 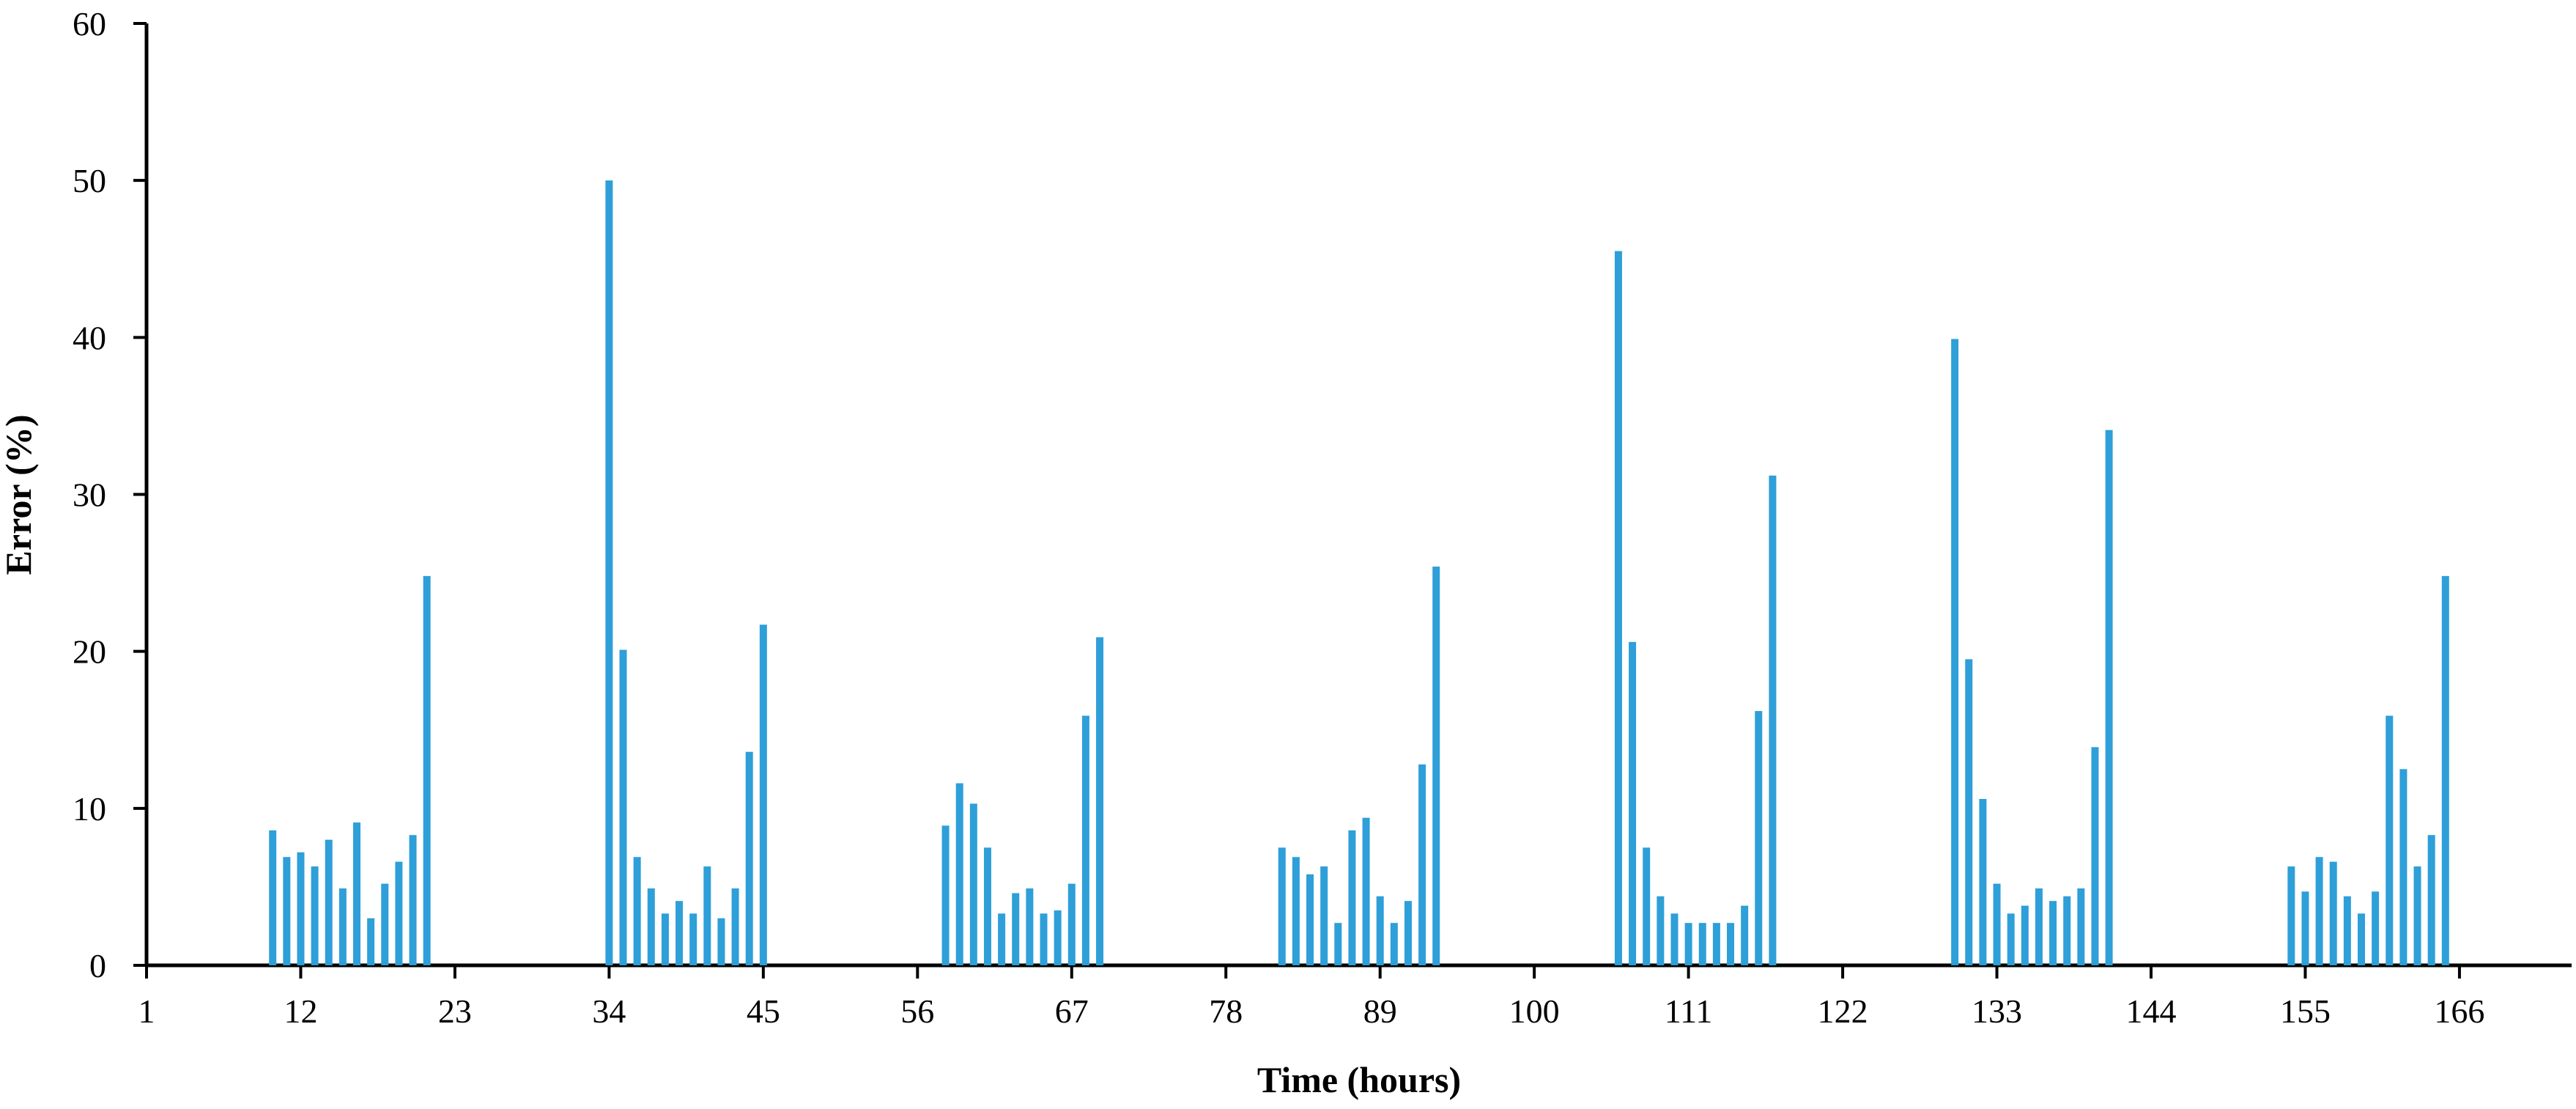 What do you see at coordinates (1072, 1011) in the screenshot?
I see `x-tick-label: 67` at bounding box center [1072, 1011].